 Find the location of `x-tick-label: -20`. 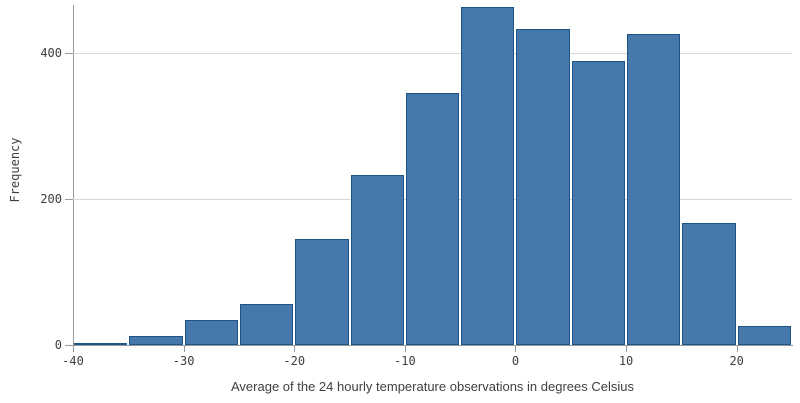

x-tick-label: -20 is located at coordinates (294, 361).